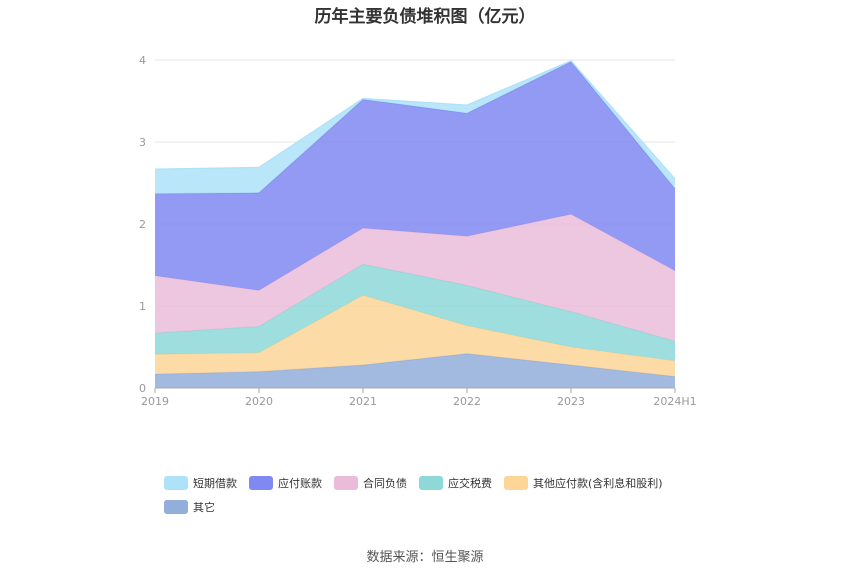 This screenshot has height=575, width=850. Describe the element at coordinates (363, 401) in the screenshot. I see `x-tick-label: 2021` at that location.